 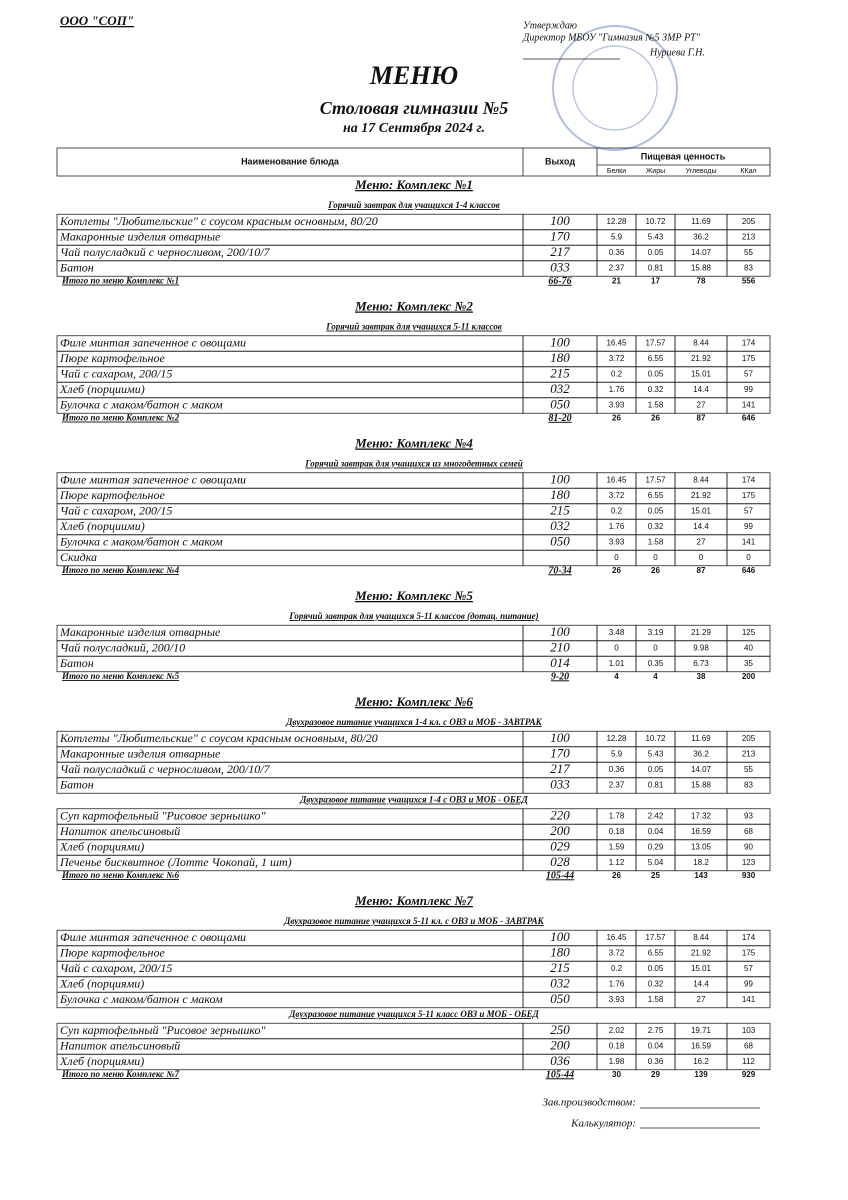 What do you see at coordinates (701, 663) in the screenshot?
I see `dish-nutrition: 6.73` at bounding box center [701, 663].